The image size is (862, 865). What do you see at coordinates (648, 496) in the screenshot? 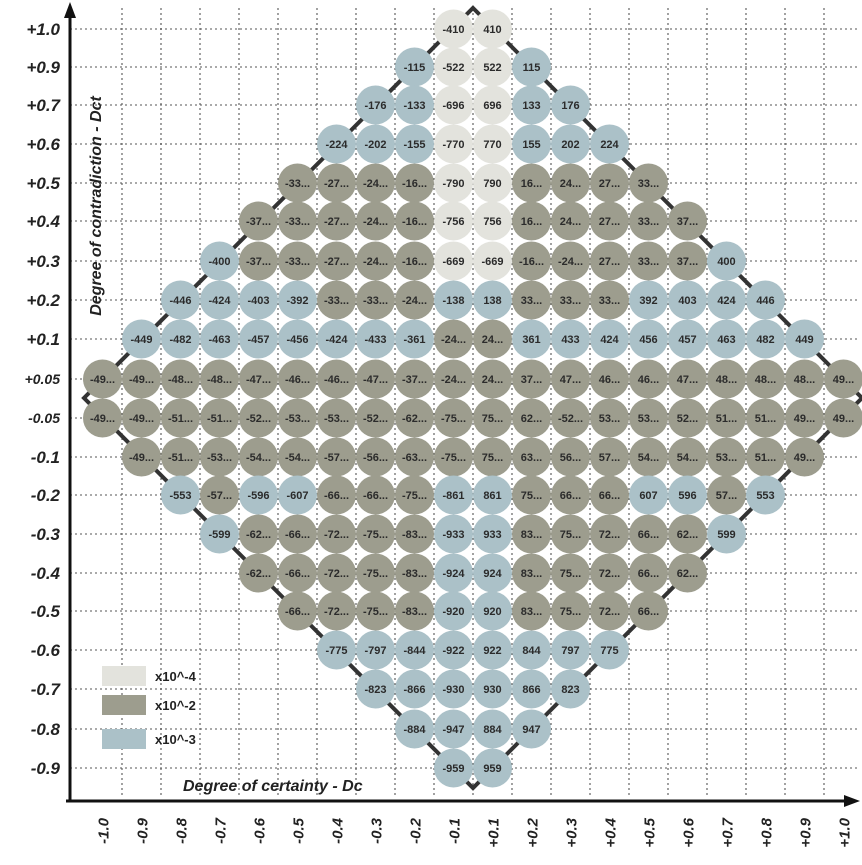
I see `cell-value: 607` at bounding box center [648, 496].